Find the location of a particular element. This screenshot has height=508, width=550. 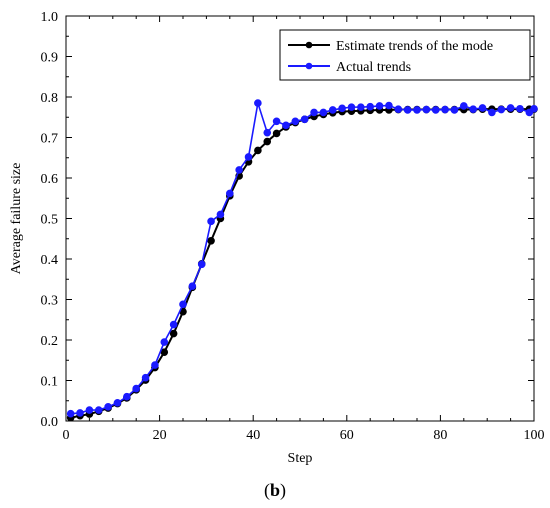

y-axis-title: Average failure size is located at coordinates (16, 219).